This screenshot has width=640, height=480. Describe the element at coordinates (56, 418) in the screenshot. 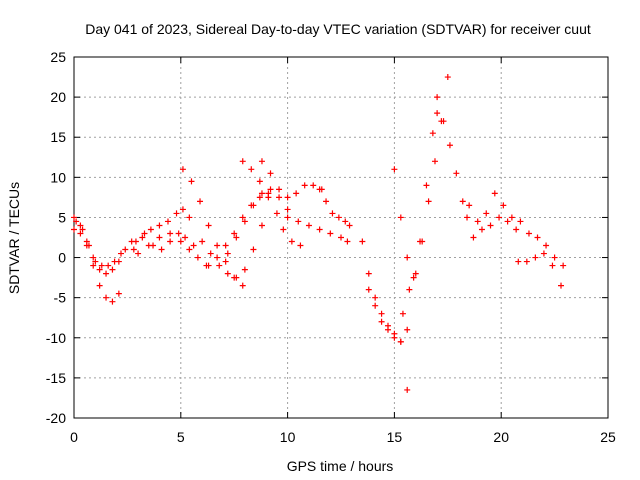

I see `y-tick-label: -20` at that location.